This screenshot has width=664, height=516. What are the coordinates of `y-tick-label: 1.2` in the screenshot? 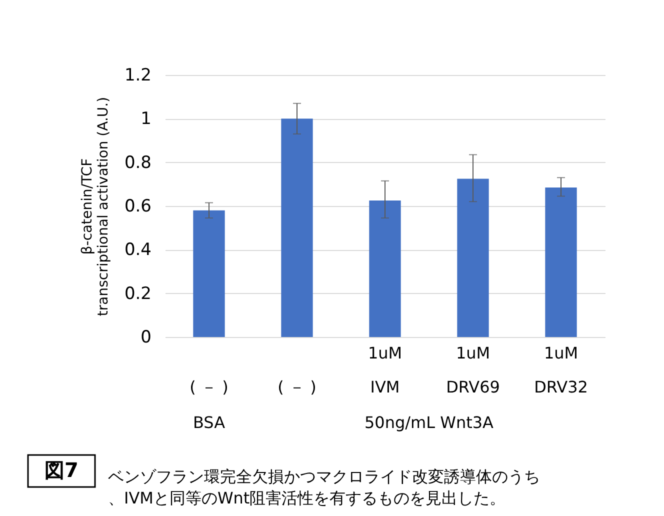 It's located at (138, 76).